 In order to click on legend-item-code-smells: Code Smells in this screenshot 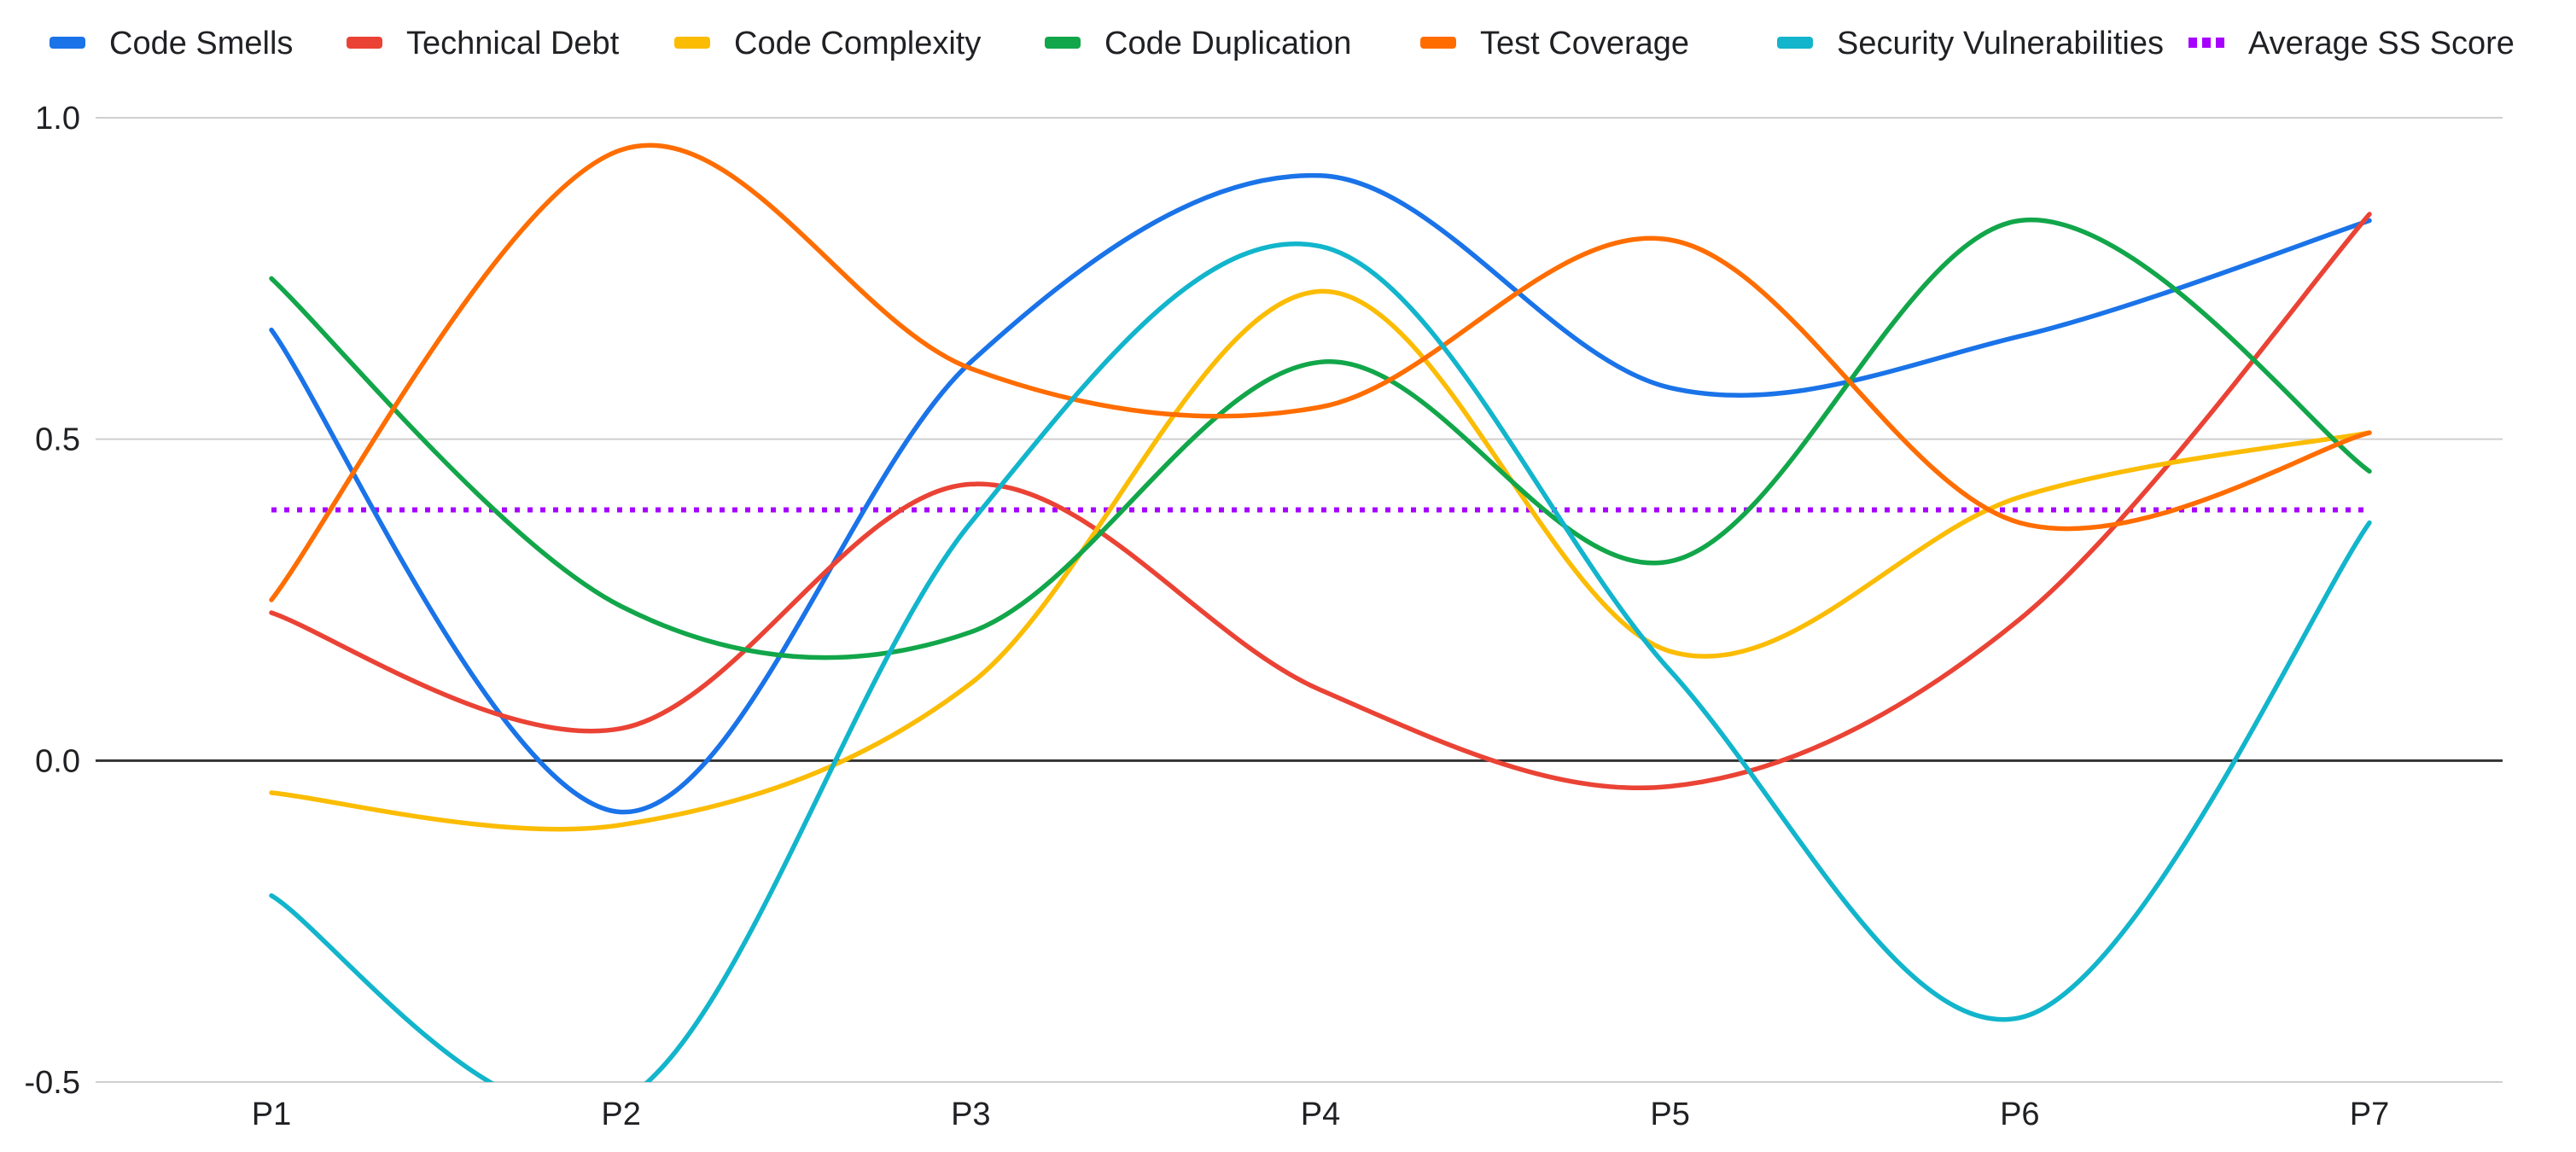, I will do `click(171, 43)`.